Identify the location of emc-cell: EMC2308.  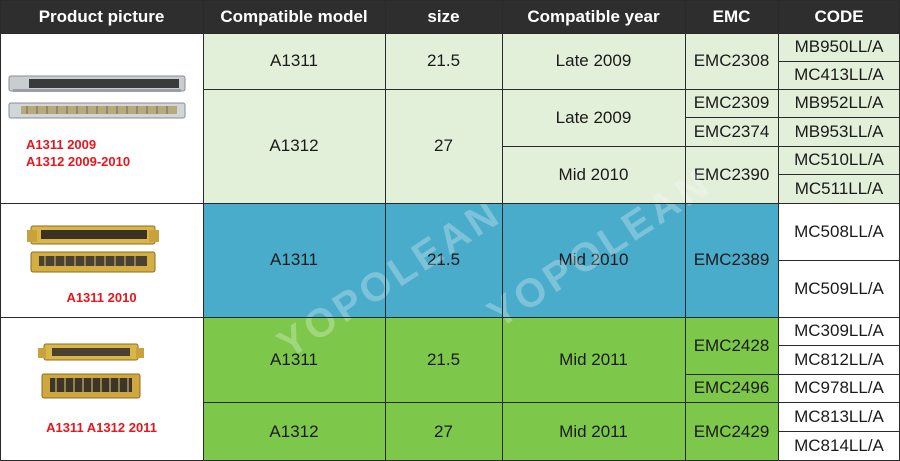
(731, 60).